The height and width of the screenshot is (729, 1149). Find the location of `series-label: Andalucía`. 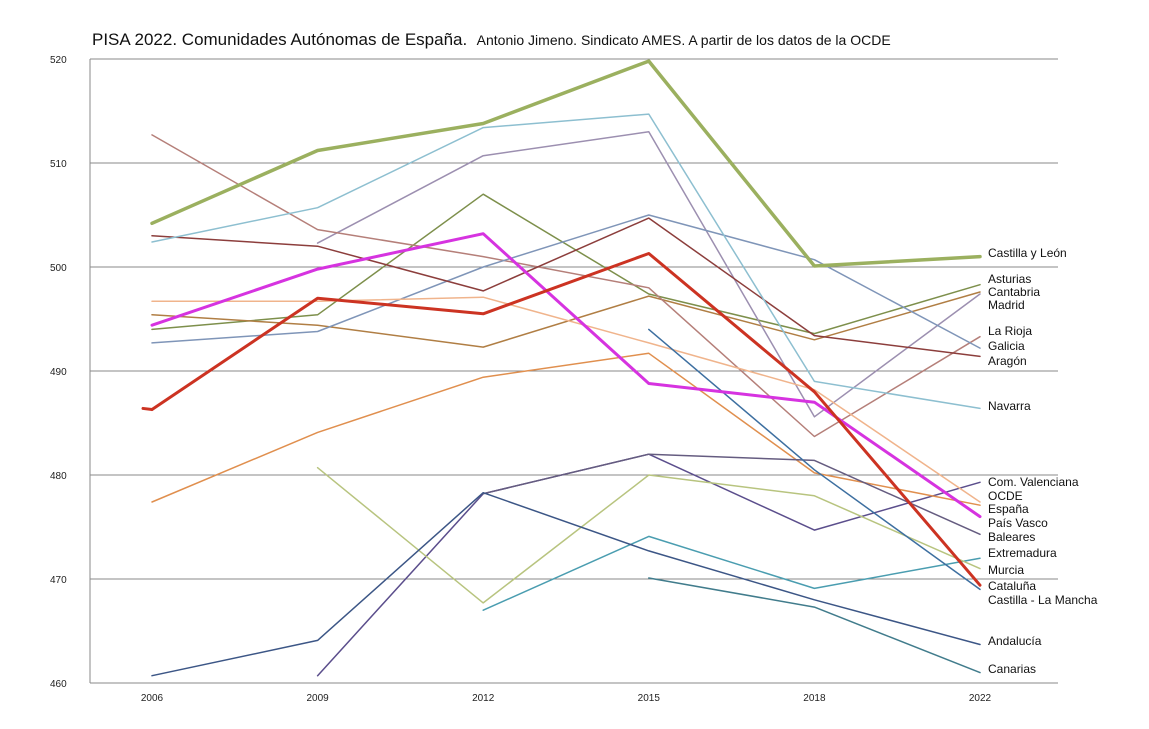

series-label: Andalucía is located at coordinates (1015, 641).